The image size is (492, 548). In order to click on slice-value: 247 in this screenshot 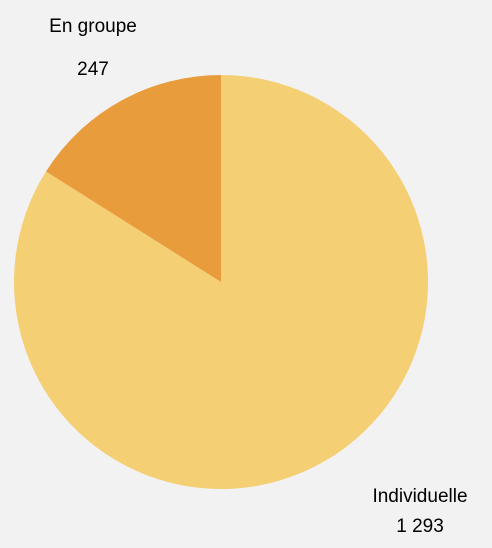, I will do `click(93, 69)`.